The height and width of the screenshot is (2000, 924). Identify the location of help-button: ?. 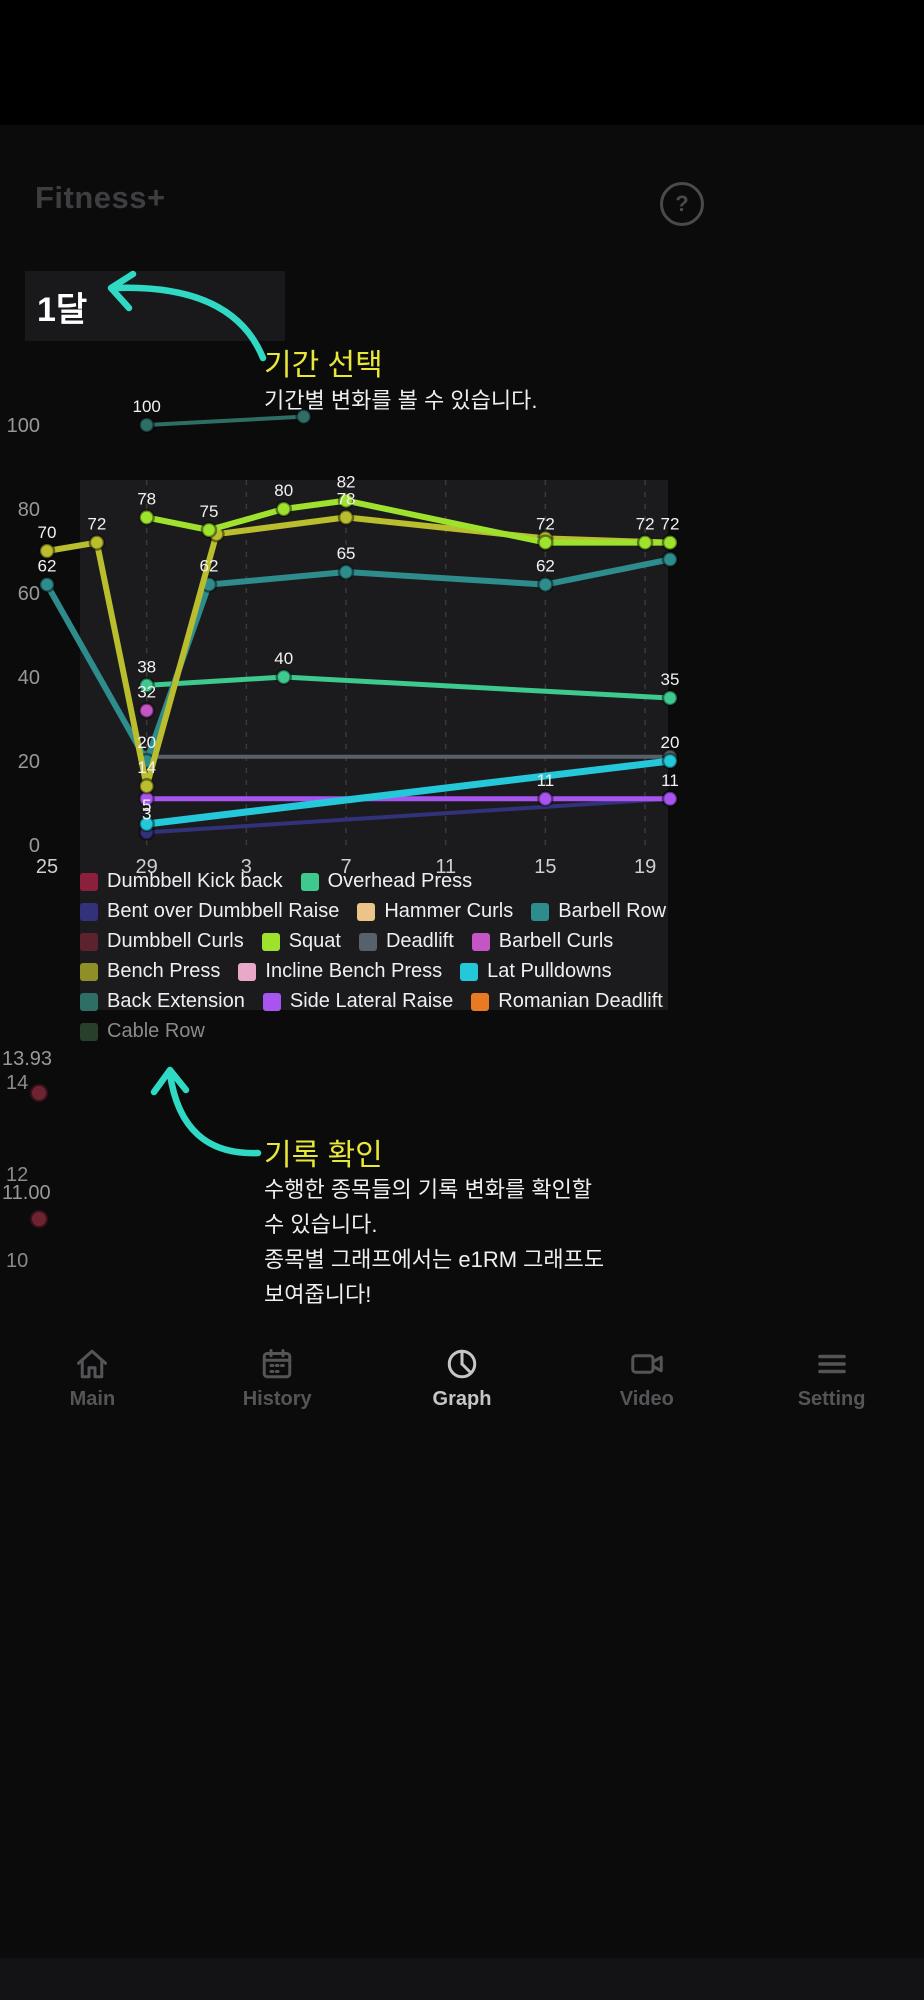
(682, 204).